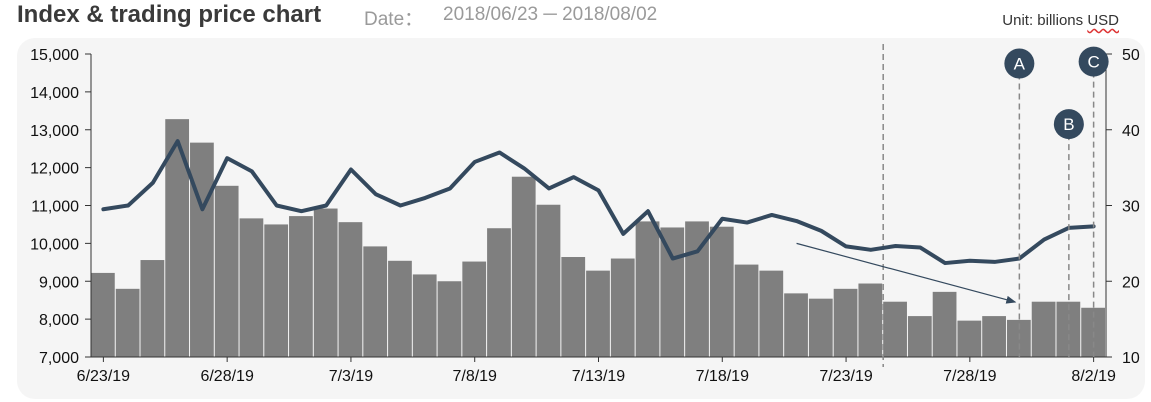  Describe the element at coordinates (59, 320) in the screenshot. I see `left-axis-tick-label: 8,000` at that location.